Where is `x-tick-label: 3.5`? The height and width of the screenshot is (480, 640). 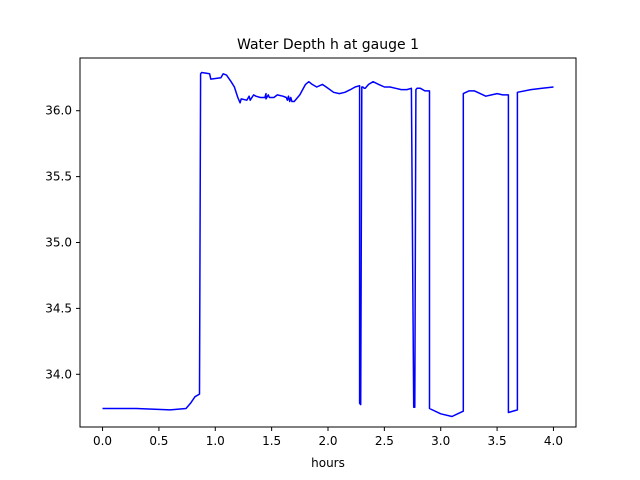
x-tick-label: 3.5 is located at coordinates (497, 441).